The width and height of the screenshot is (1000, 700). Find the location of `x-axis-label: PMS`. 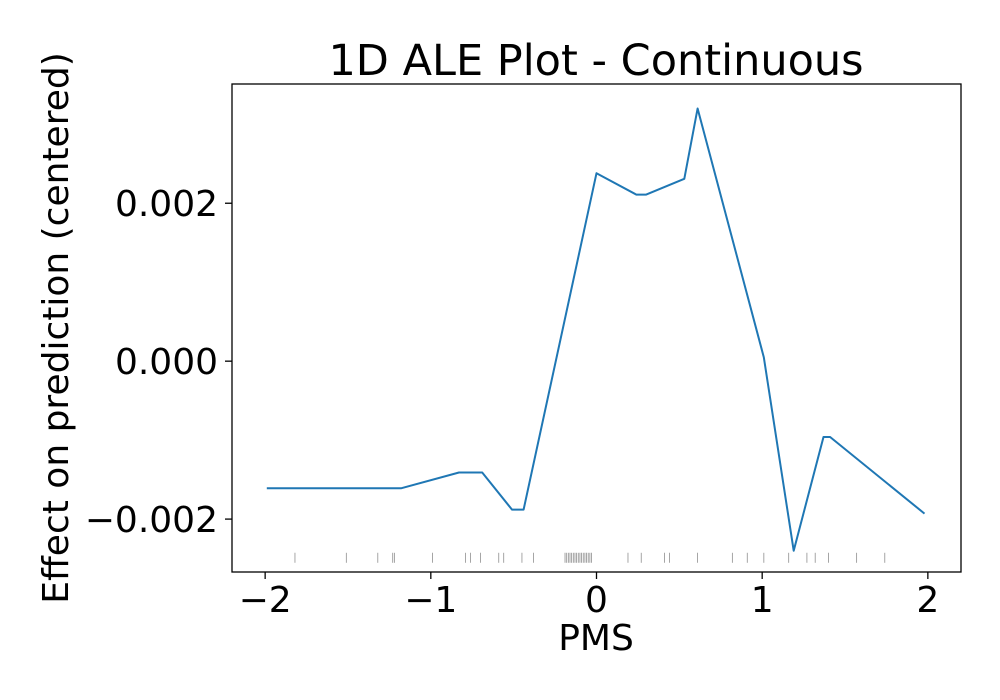

x-axis-label: PMS is located at coordinates (596, 638).